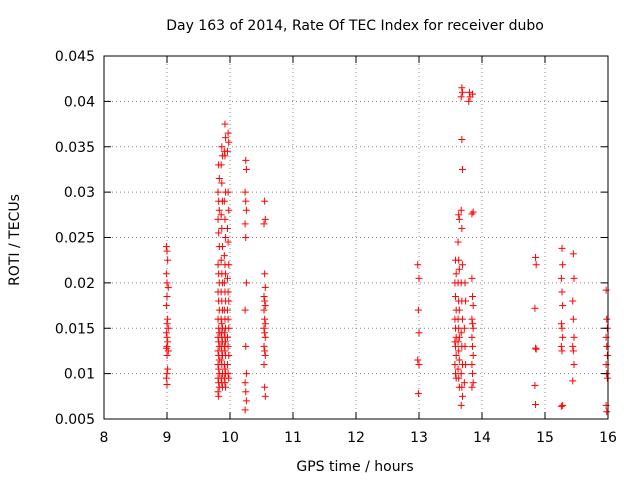 This screenshot has height=480, width=640. What do you see at coordinates (545, 438) in the screenshot?
I see `x-tick-label: 15` at bounding box center [545, 438].